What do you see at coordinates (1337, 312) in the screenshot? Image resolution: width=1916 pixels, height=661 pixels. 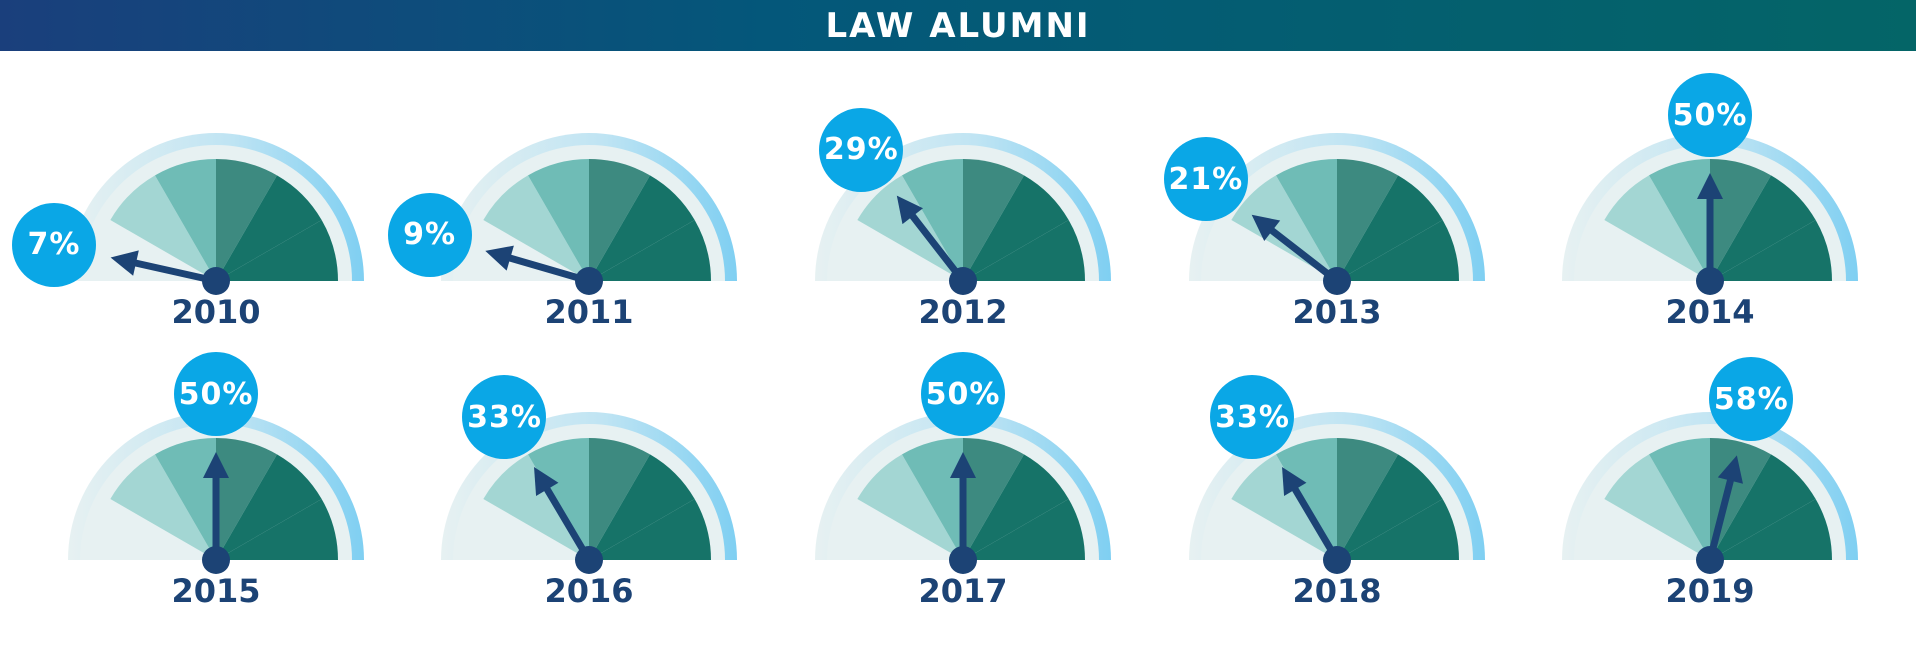 I see `year-label: 2013` at bounding box center [1337, 312].